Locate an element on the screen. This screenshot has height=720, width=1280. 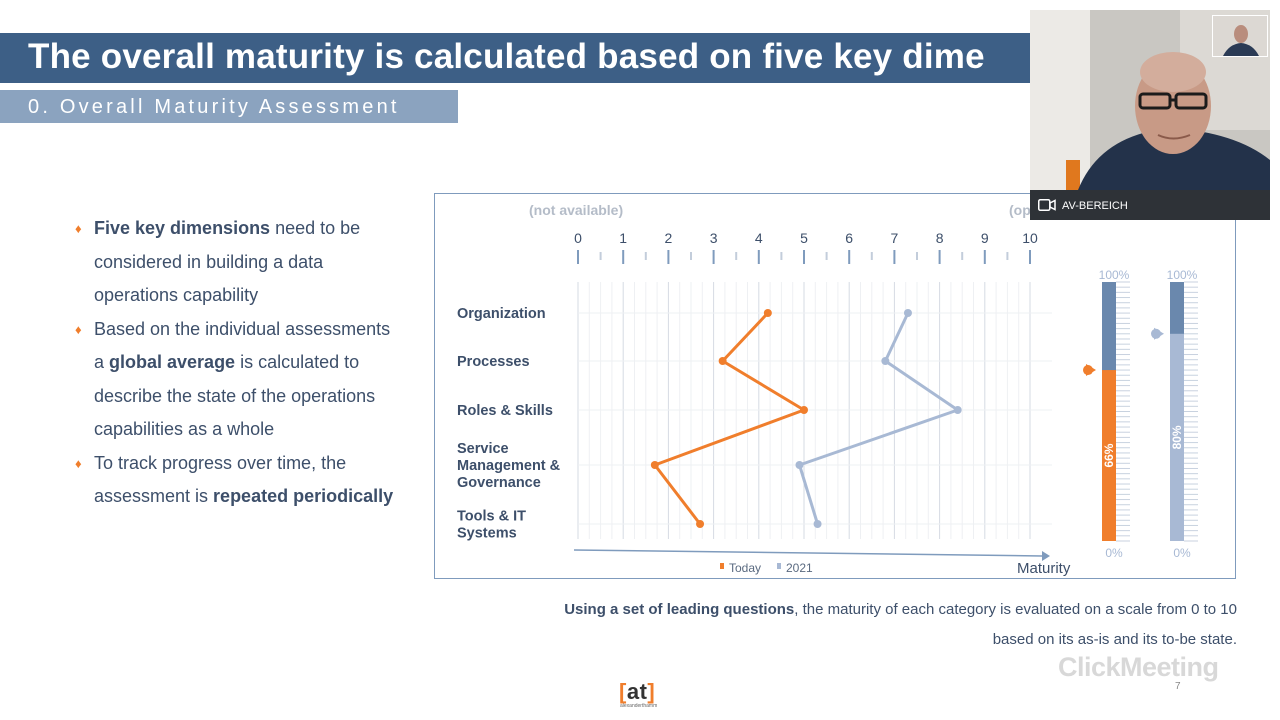
not-available-label: (not available) is located at coordinates (576, 210).